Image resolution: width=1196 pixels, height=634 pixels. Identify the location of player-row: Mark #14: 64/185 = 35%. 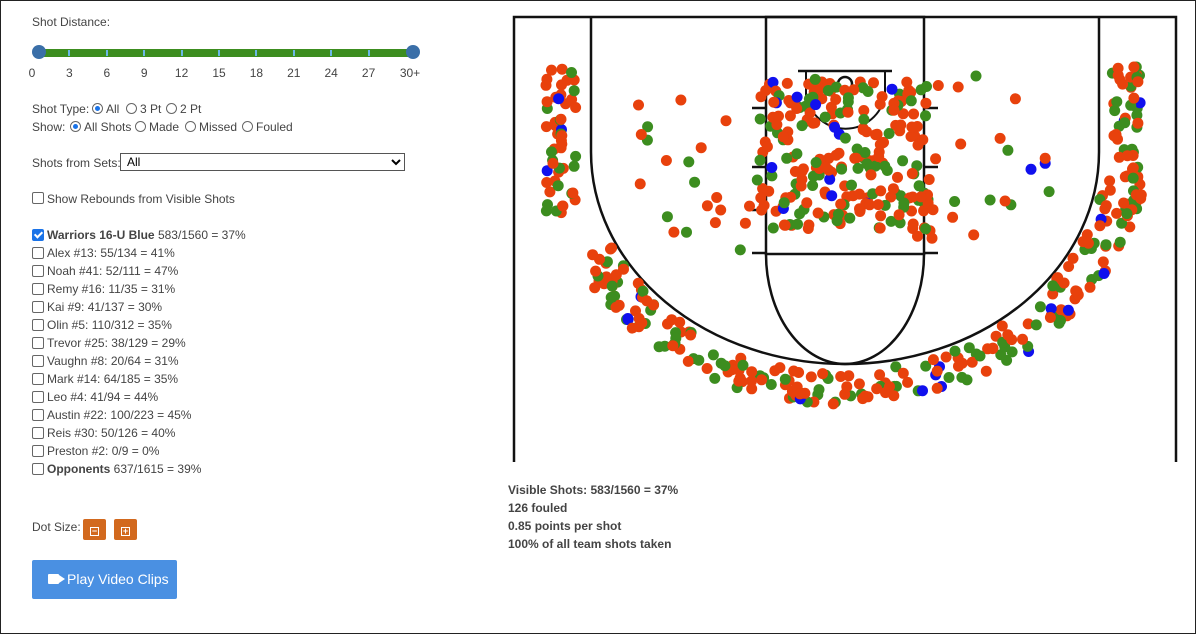
(112, 379).